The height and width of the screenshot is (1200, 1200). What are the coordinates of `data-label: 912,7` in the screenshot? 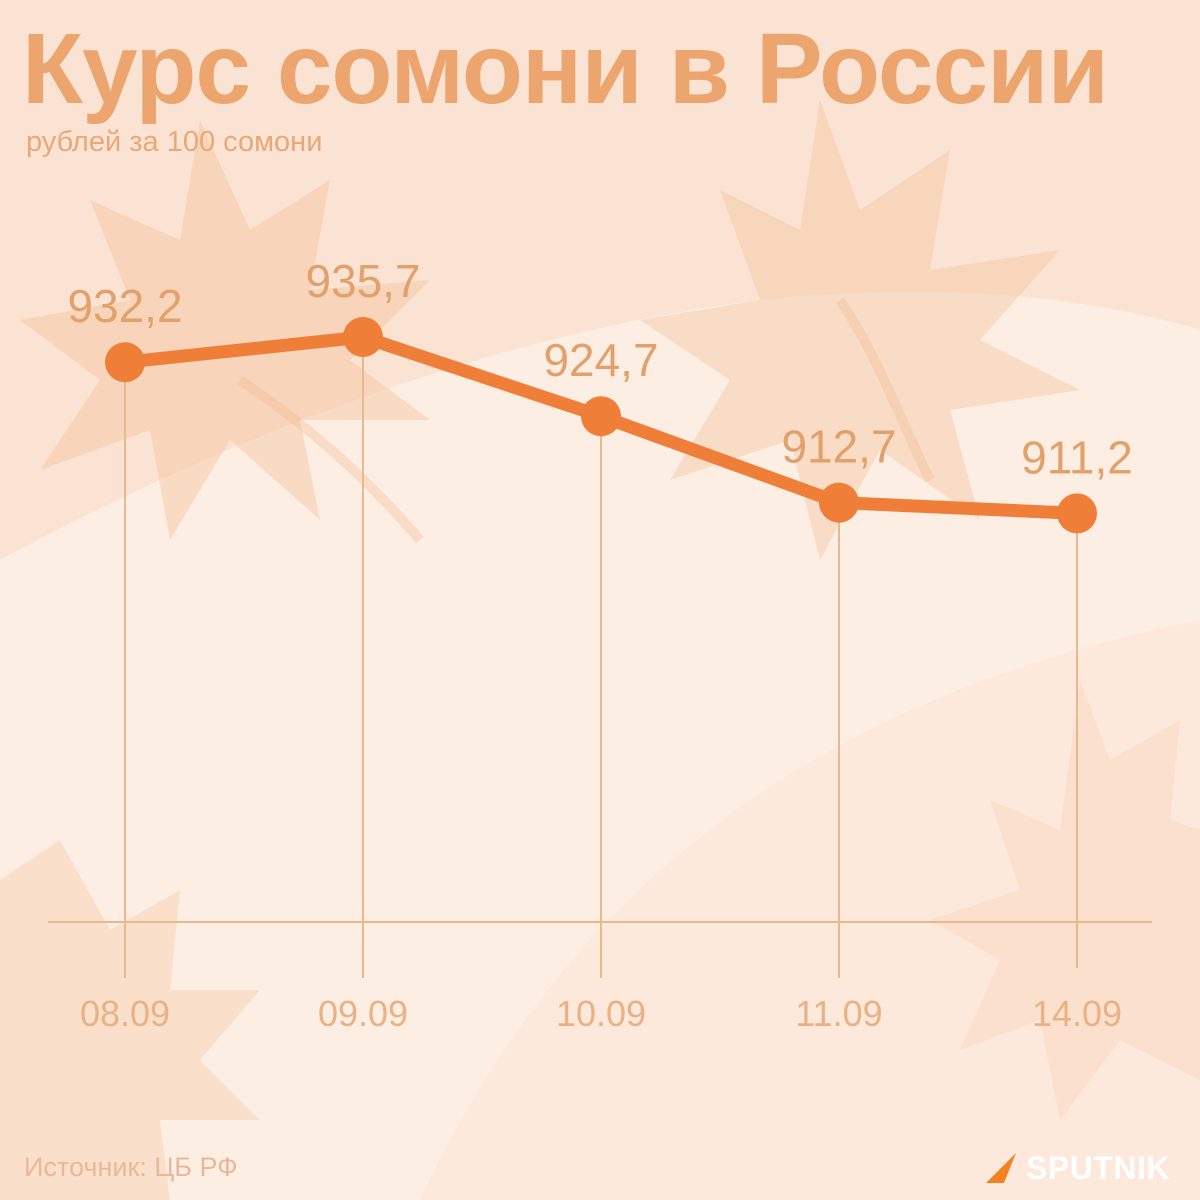 It's located at (838, 447).